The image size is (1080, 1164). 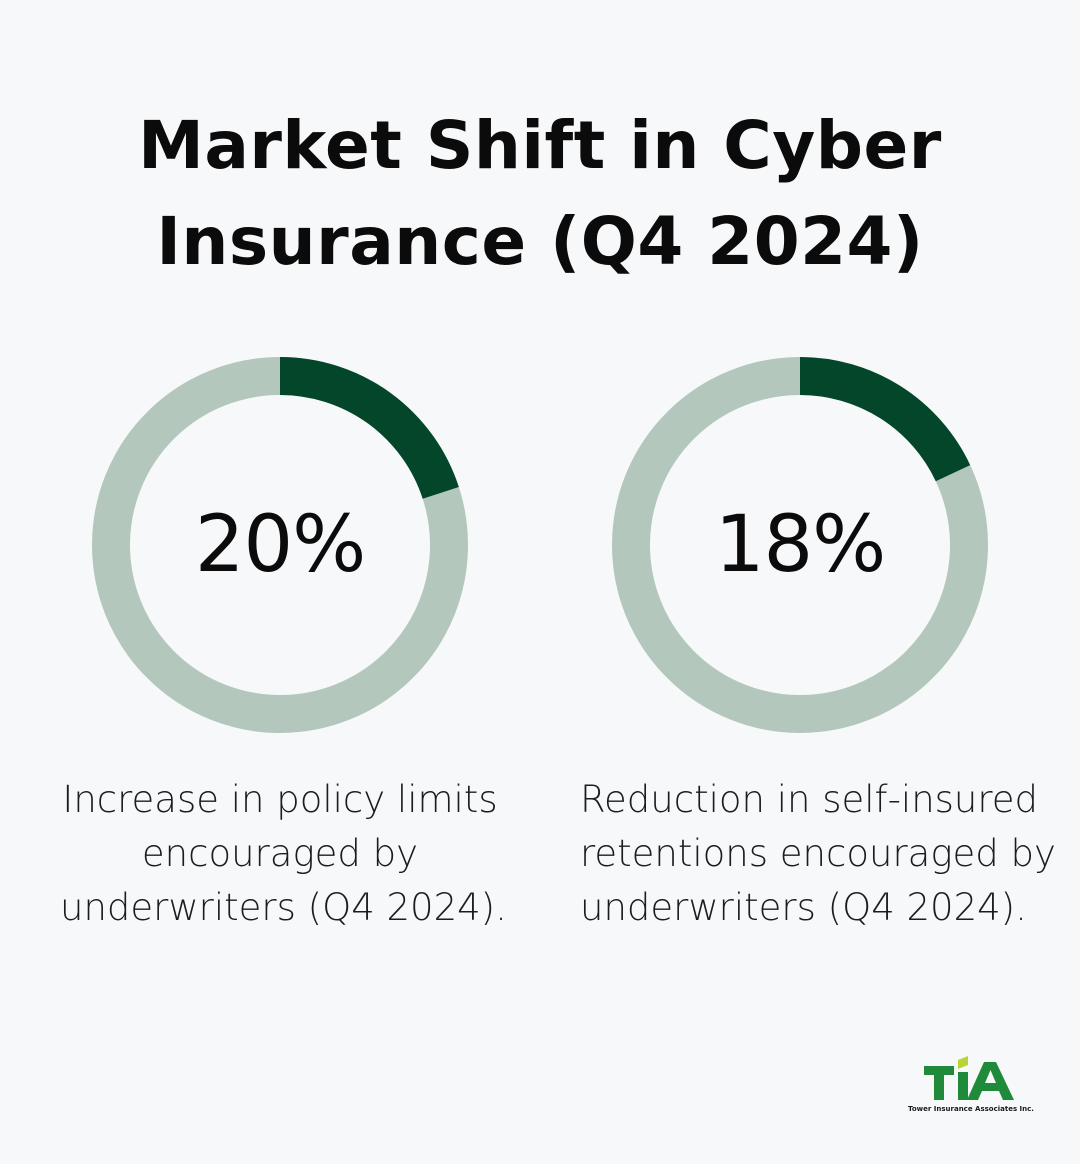 I want to click on donut-value-label: 18%, so click(x=800, y=545).